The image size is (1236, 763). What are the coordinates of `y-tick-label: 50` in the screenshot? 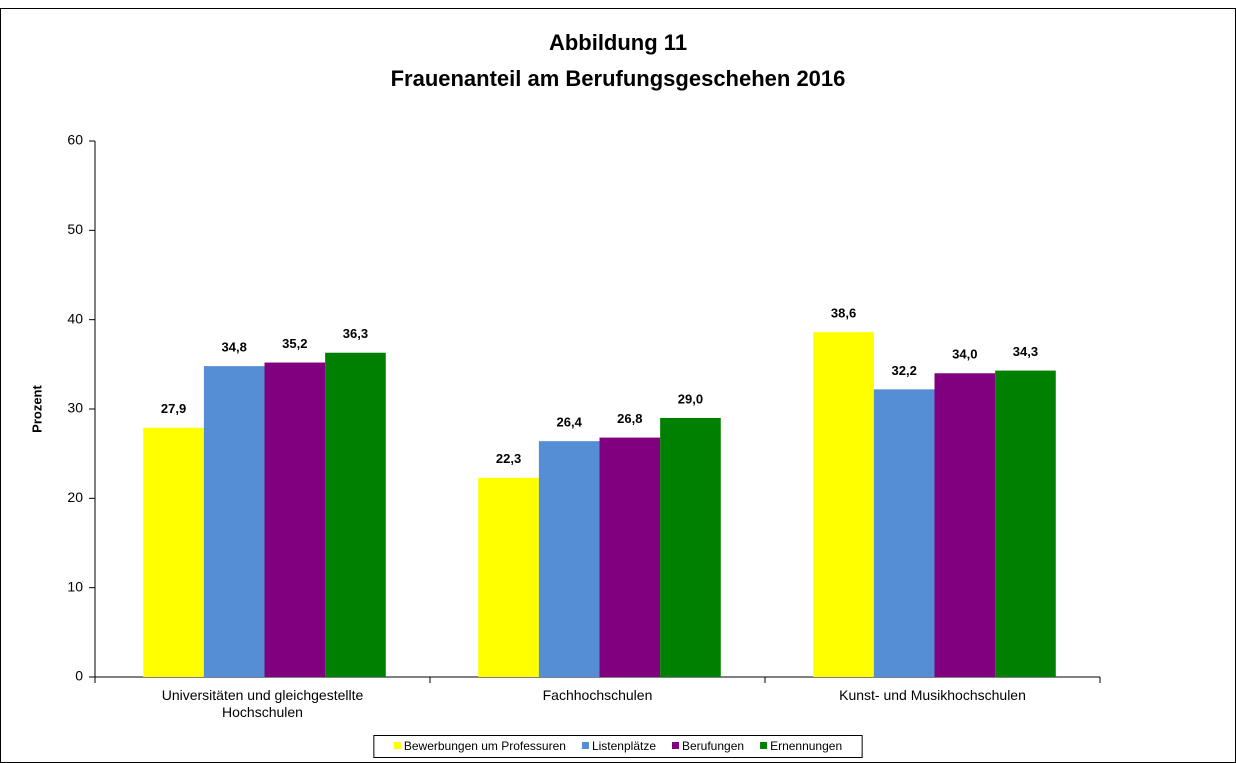 It's located at (75, 229).